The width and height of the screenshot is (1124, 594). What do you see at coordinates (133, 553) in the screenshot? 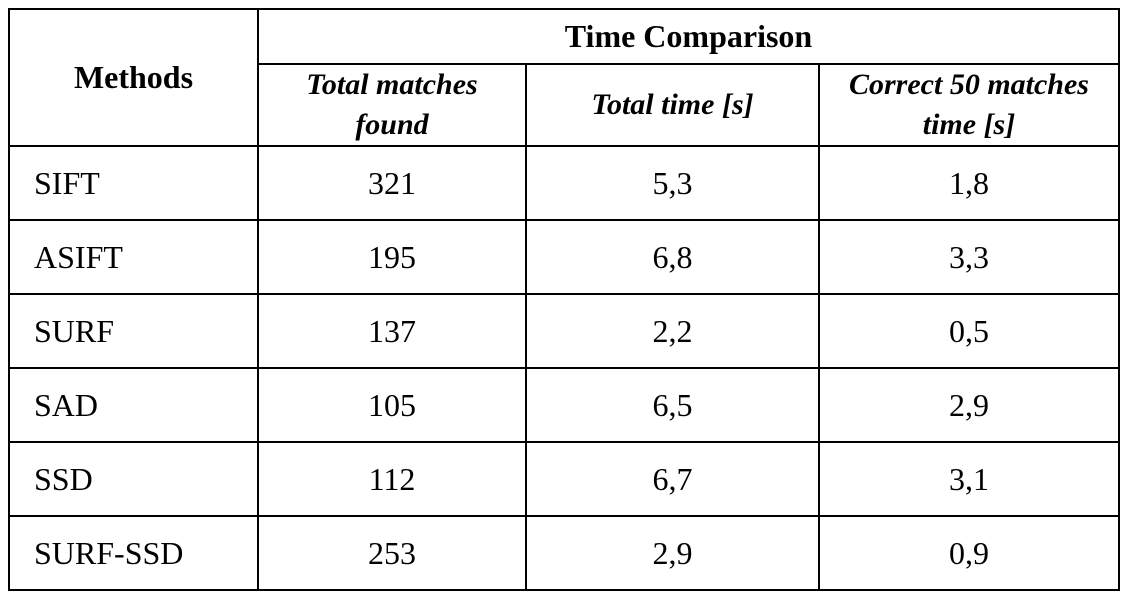
I see `method-name: SURF-SSD` at bounding box center [133, 553].